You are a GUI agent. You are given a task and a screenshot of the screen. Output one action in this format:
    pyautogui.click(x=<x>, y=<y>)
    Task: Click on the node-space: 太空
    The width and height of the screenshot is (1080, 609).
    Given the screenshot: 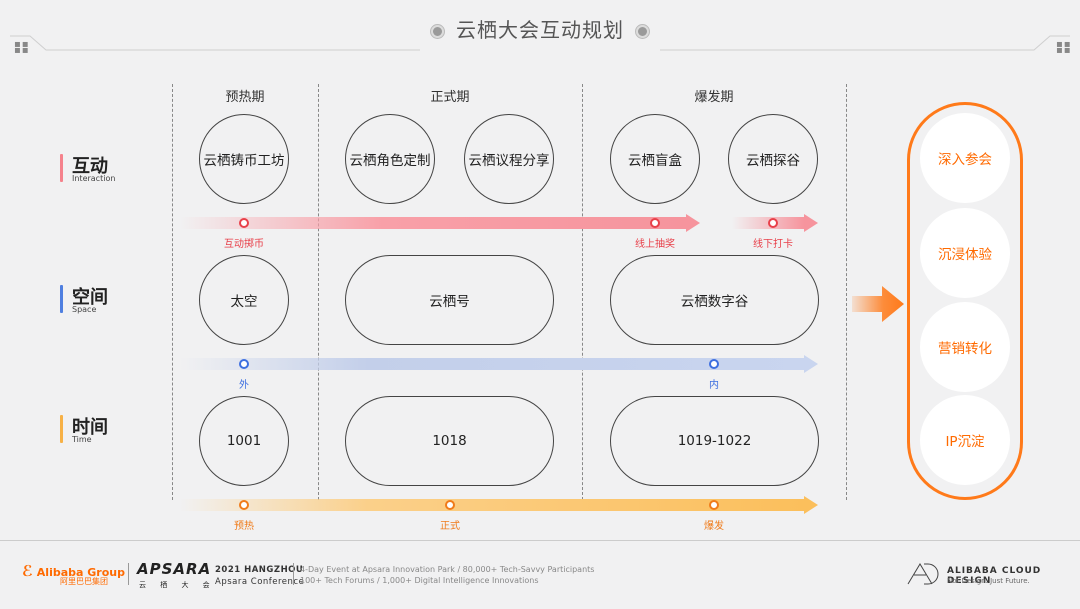 What is the action you would take?
    pyautogui.click(x=244, y=300)
    